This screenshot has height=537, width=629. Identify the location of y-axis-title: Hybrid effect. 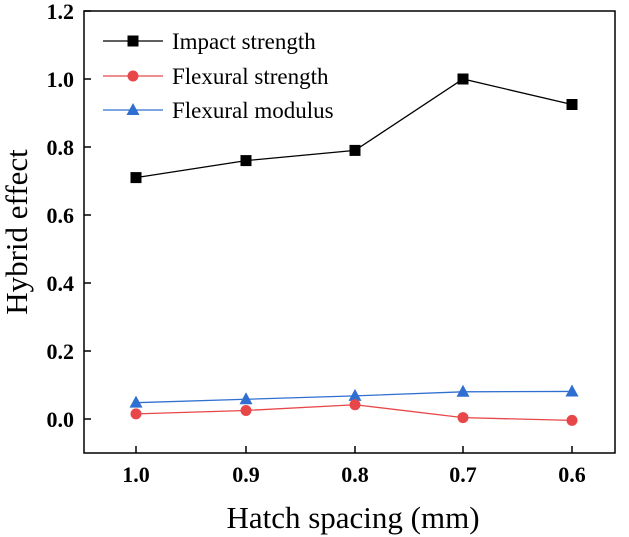
(17, 232).